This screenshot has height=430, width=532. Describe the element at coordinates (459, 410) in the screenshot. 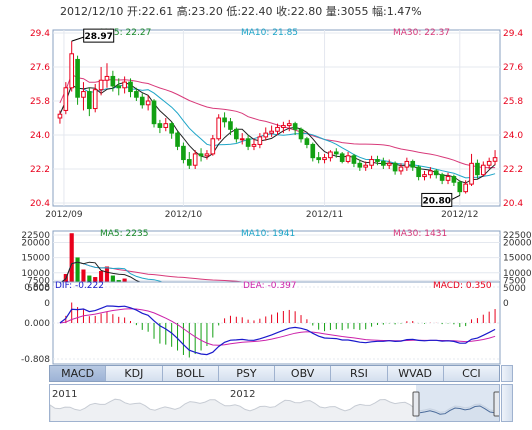

I see `navigator-selected-line` at that location.